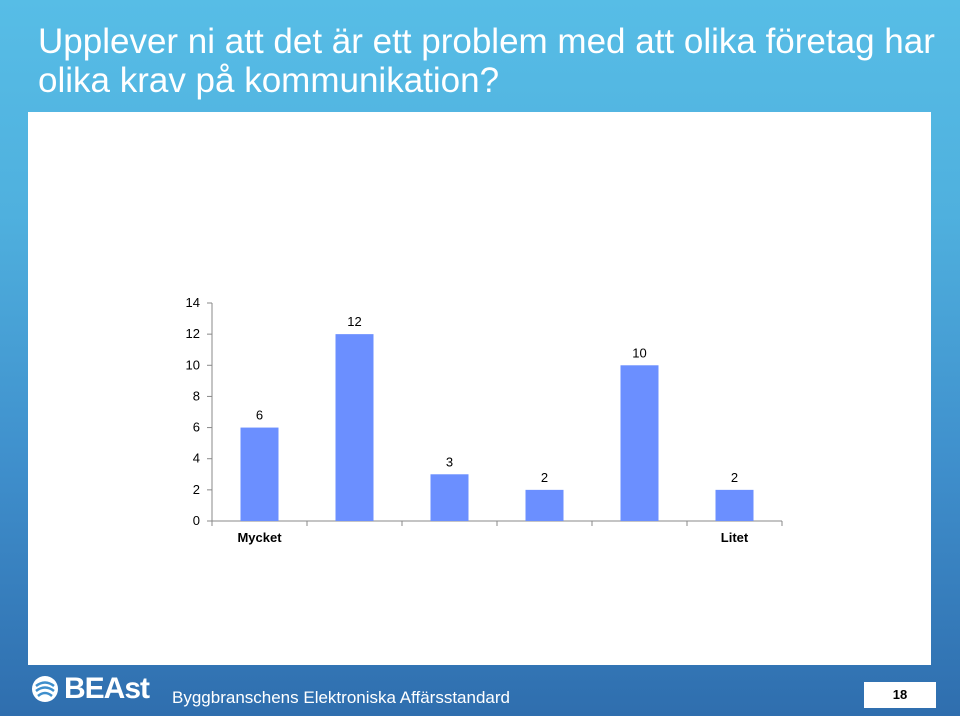 The image size is (960, 716). What do you see at coordinates (196, 427) in the screenshot?
I see `y-tick-label: 6` at bounding box center [196, 427].